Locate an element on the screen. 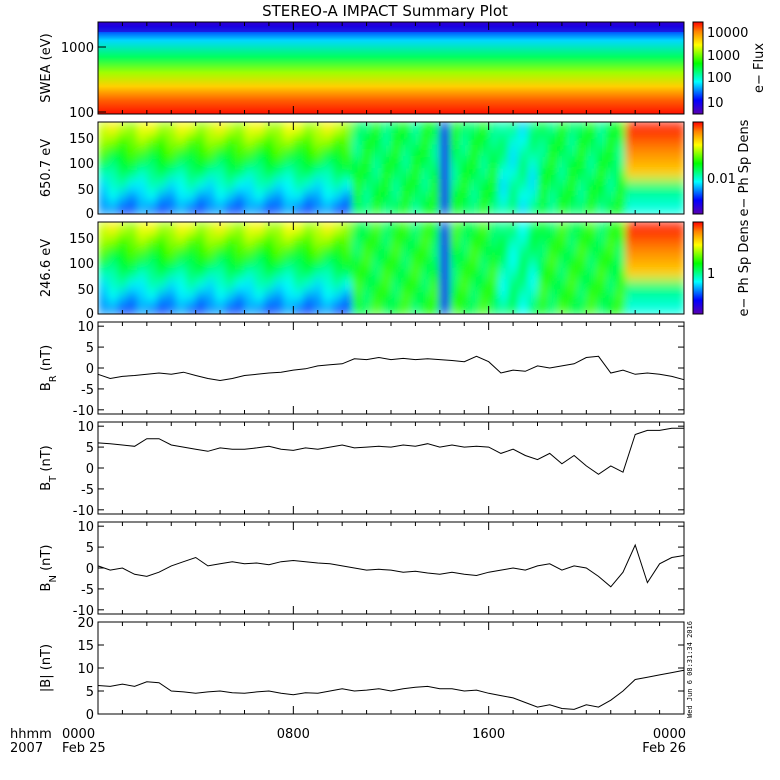  swea-cbar-tick-10000: 10000 is located at coordinates (727, 33).